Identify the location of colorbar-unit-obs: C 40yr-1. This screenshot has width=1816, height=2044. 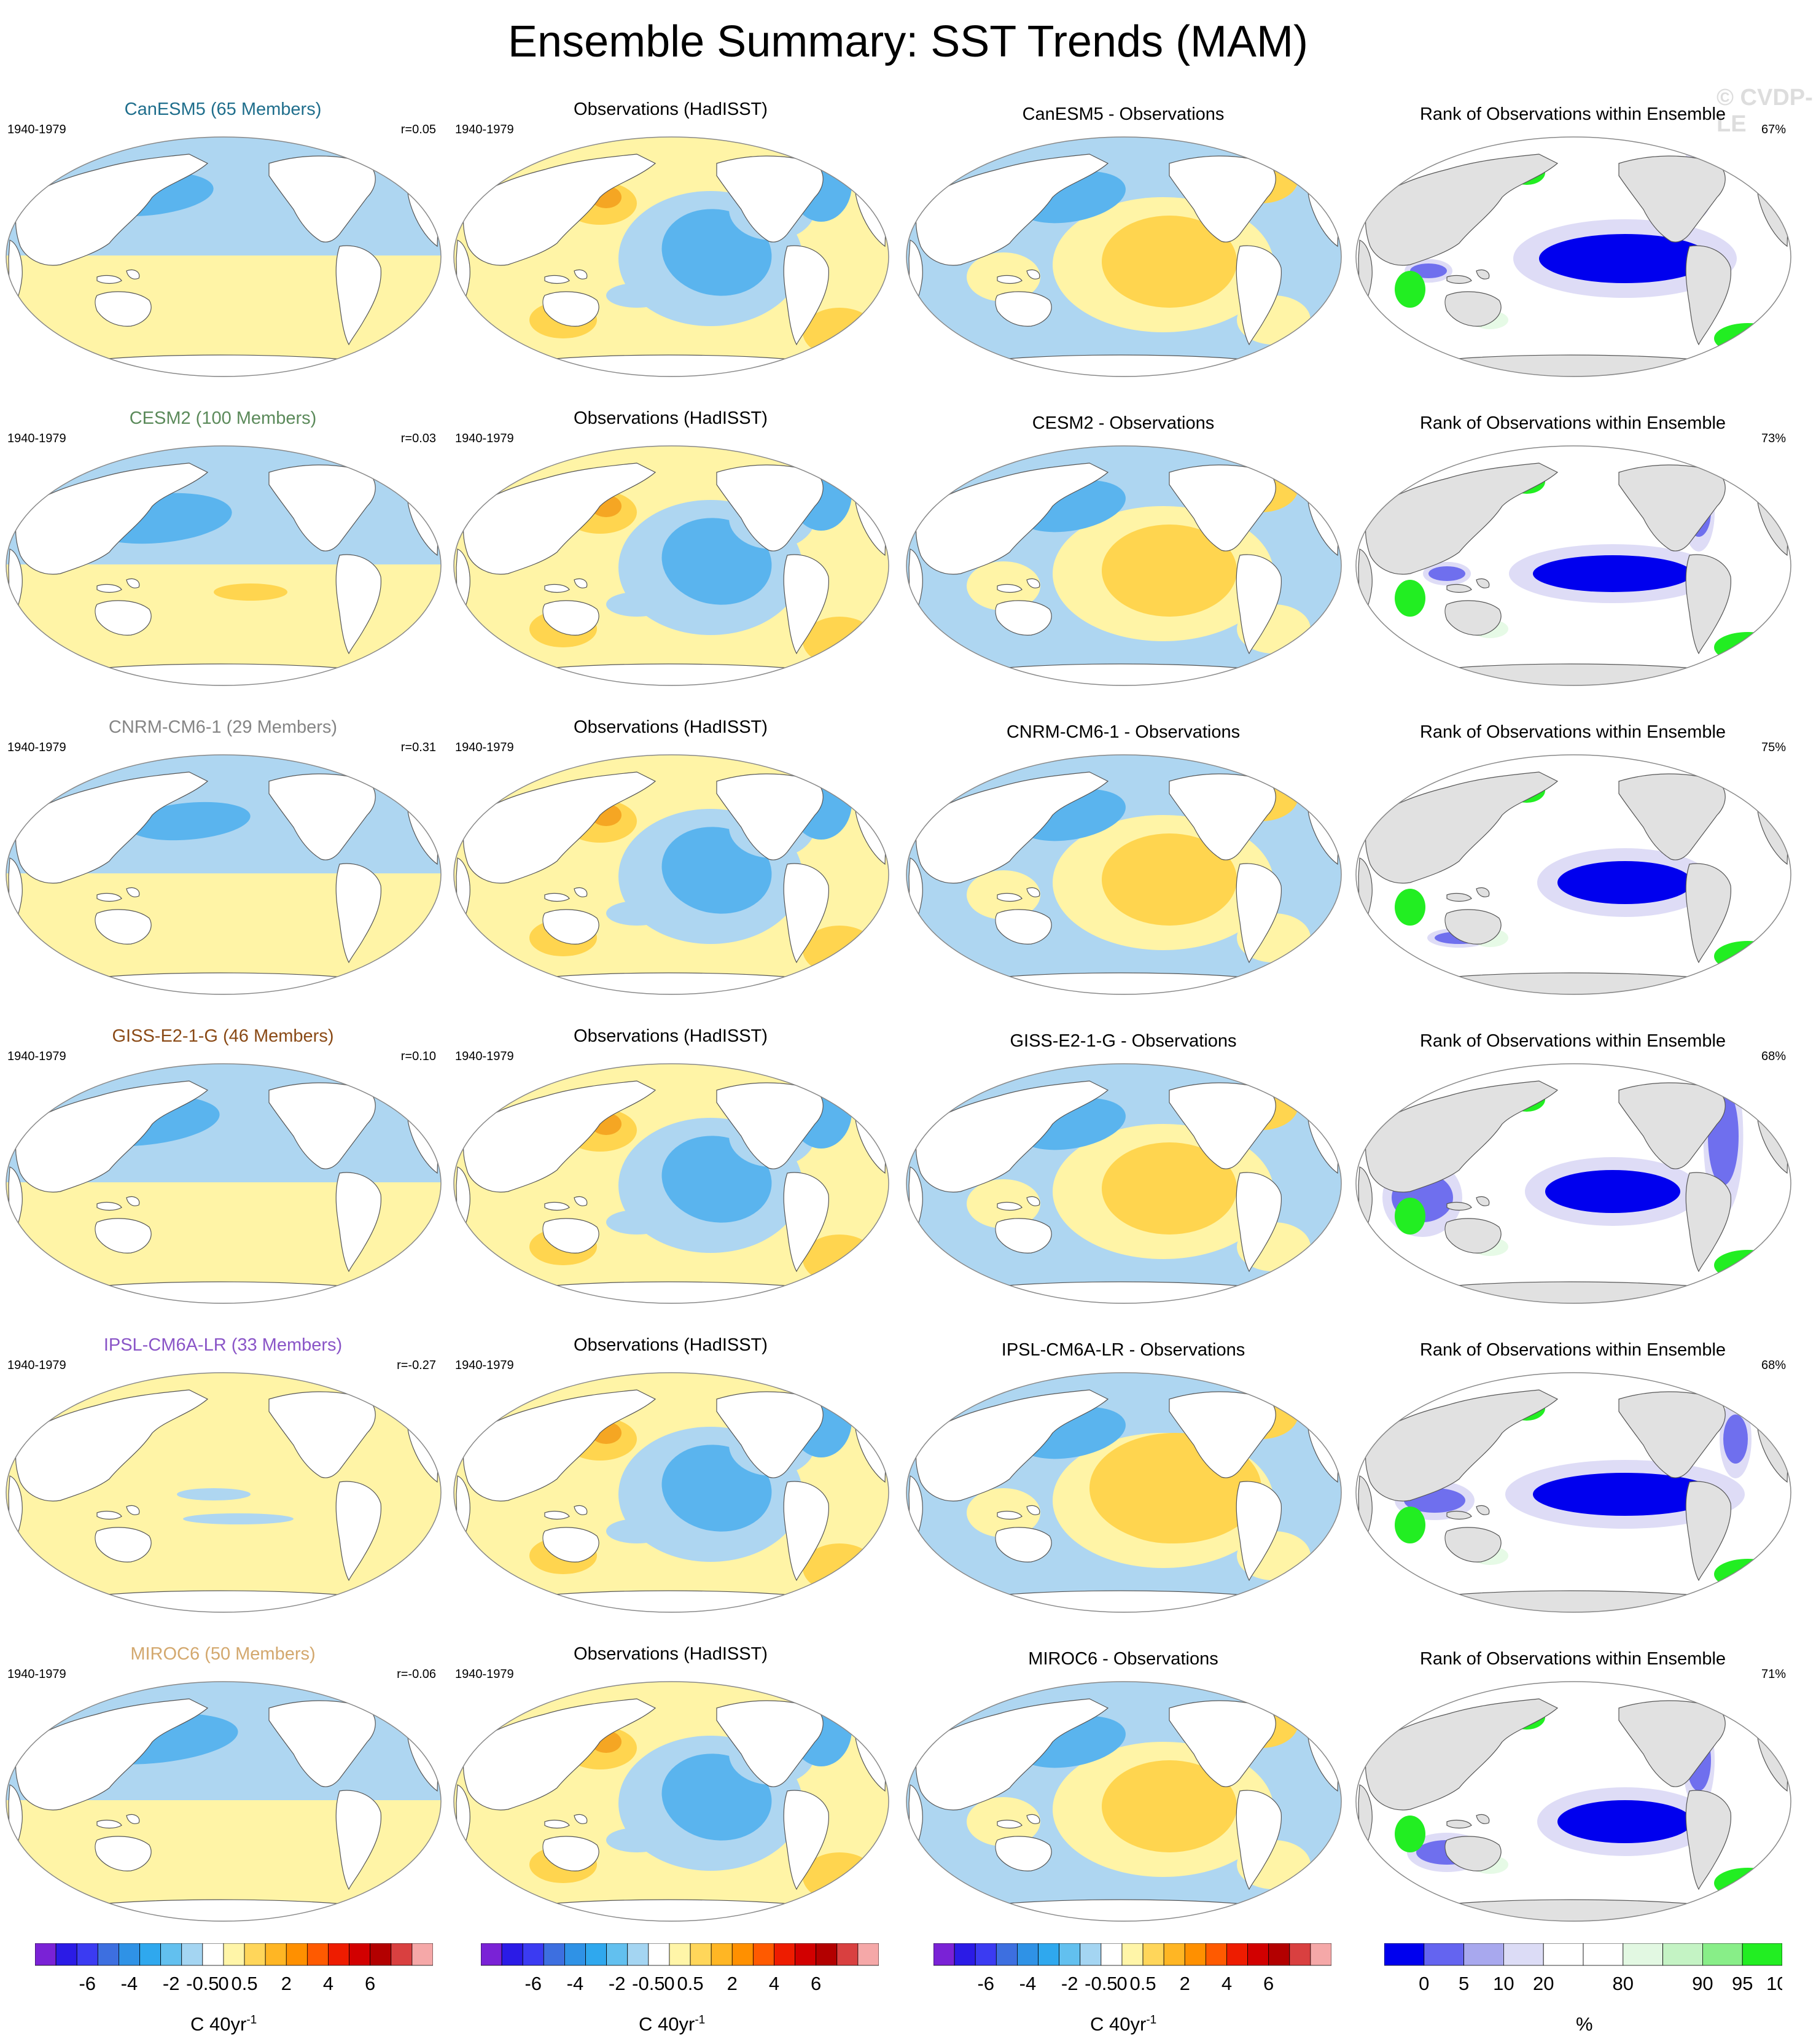
(672, 2024).